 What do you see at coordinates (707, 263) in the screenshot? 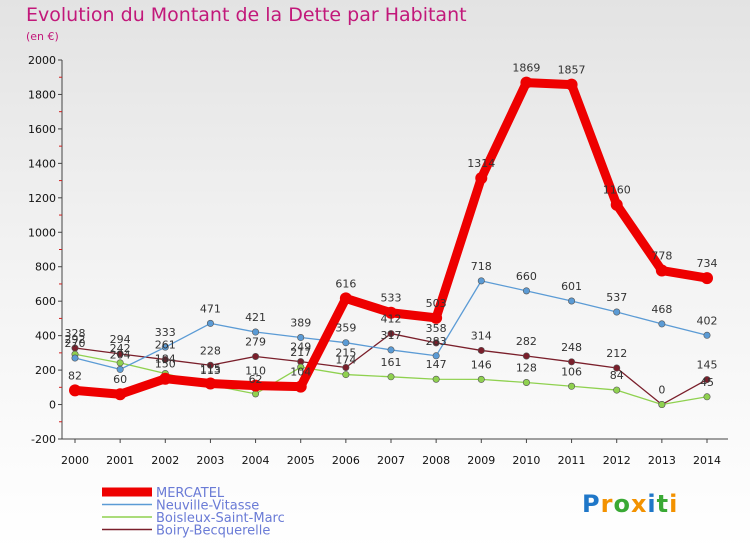
I see `data-label: 734` at bounding box center [707, 263].